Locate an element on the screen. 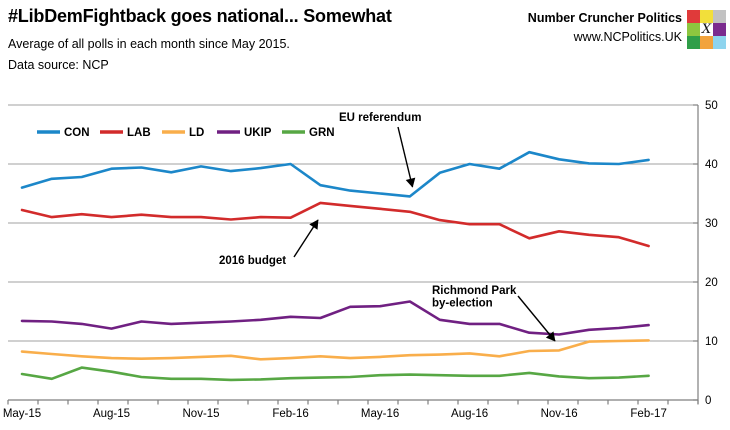  brand-name: Number Cruncher Politics is located at coordinates (604, 18).